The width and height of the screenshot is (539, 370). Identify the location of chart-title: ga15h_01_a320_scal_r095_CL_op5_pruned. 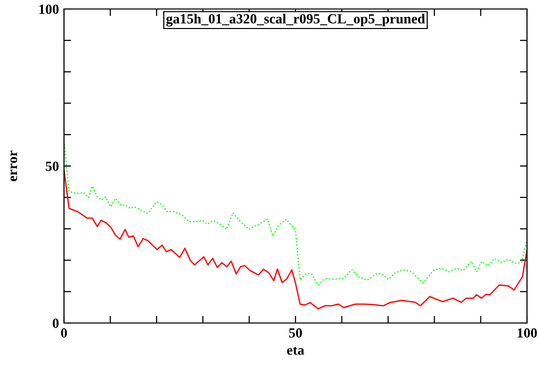
(295, 20).